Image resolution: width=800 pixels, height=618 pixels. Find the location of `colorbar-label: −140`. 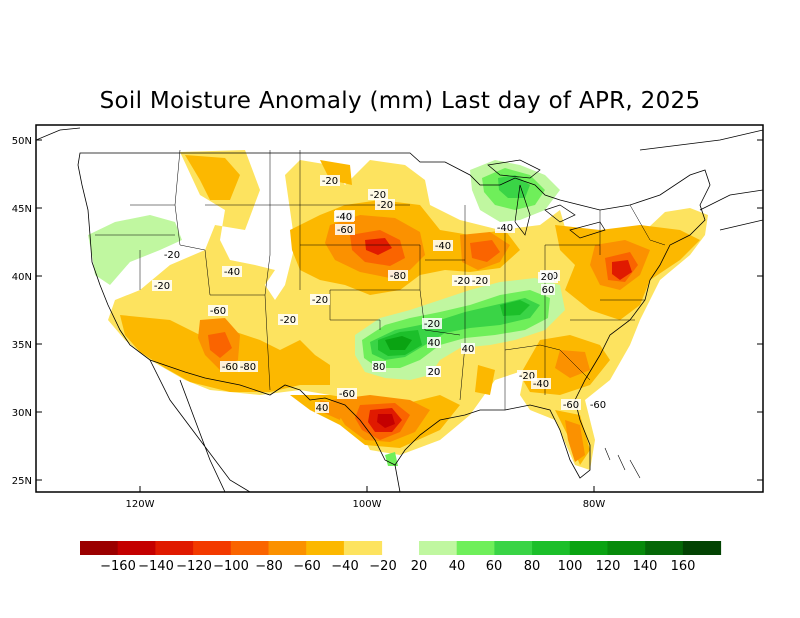

colorbar-label: −140 is located at coordinates (156, 566).